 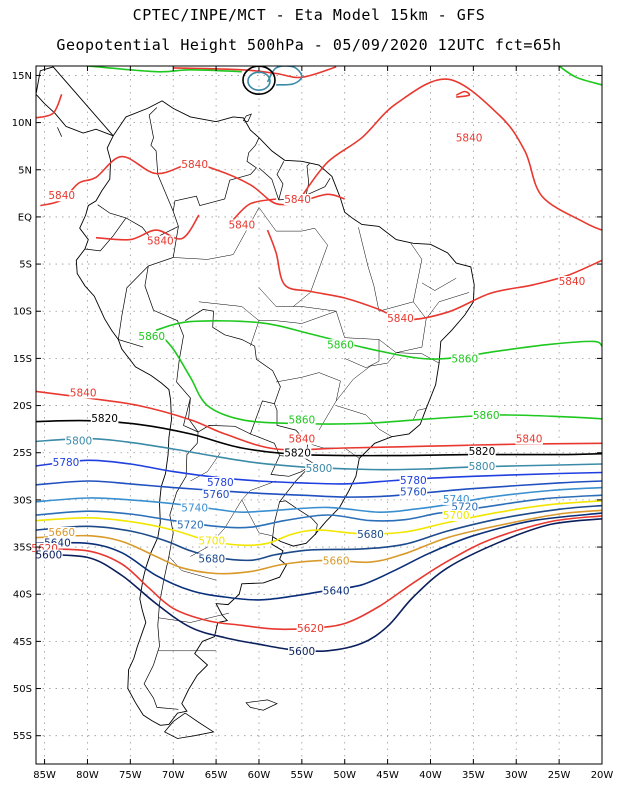 What do you see at coordinates (22, 312) in the screenshot?
I see `y-tick-label: 10S` at bounding box center [22, 312].